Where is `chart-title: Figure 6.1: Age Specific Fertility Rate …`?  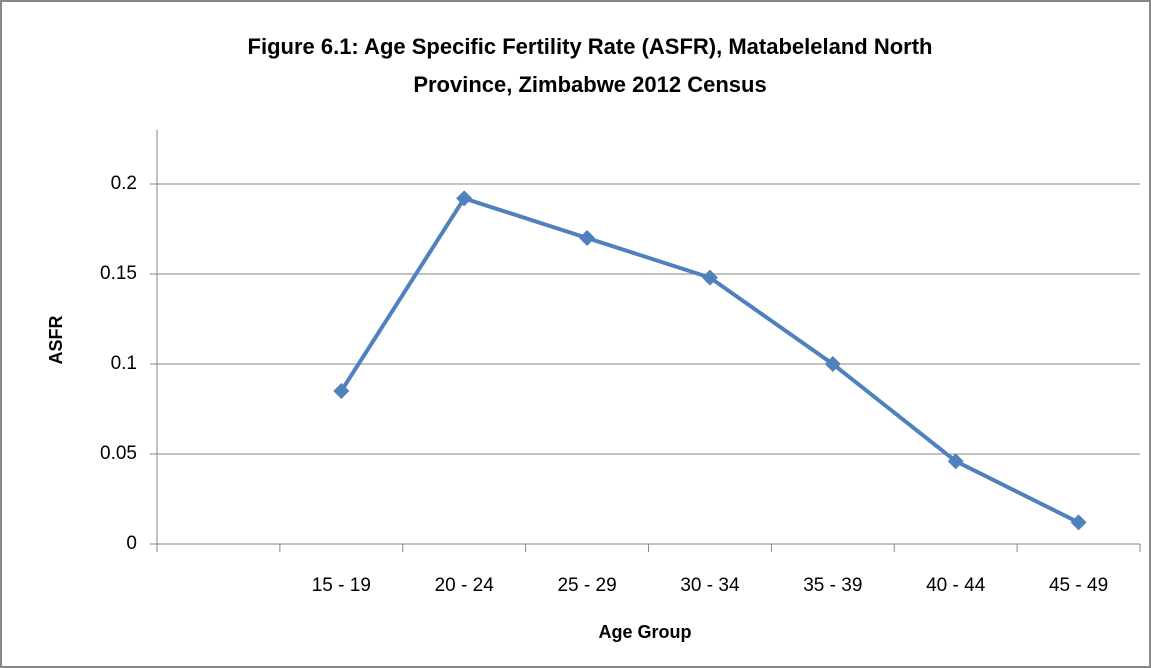 chart-title: Figure 6.1: Age Specific Fertility Rate … is located at coordinates (590, 46).